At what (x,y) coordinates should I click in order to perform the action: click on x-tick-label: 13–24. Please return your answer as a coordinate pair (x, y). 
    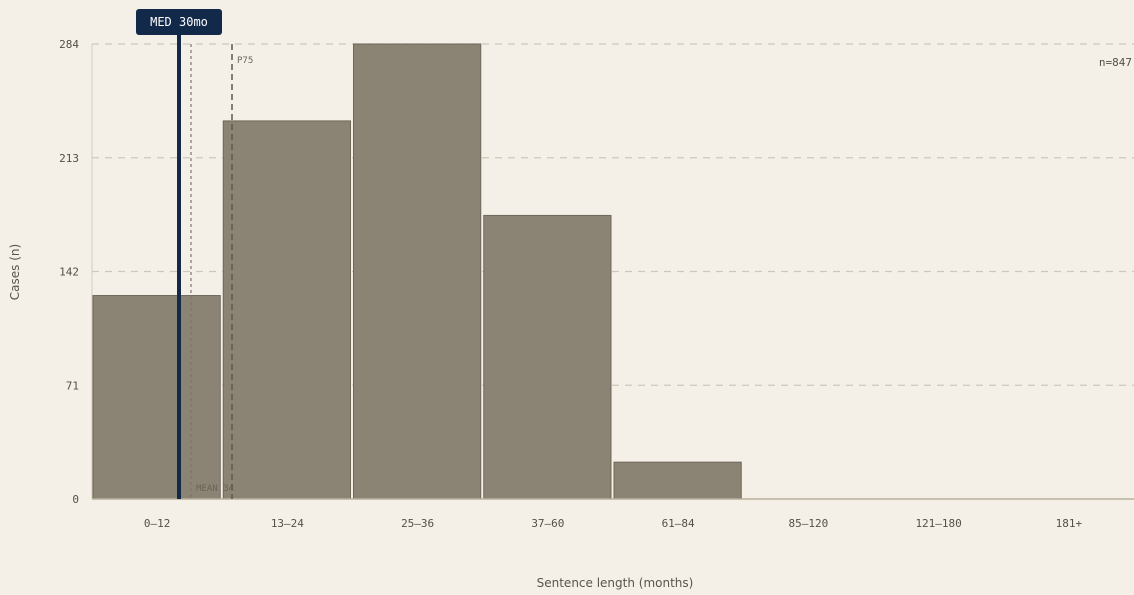
    Looking at the image, I should click on (287, 523).